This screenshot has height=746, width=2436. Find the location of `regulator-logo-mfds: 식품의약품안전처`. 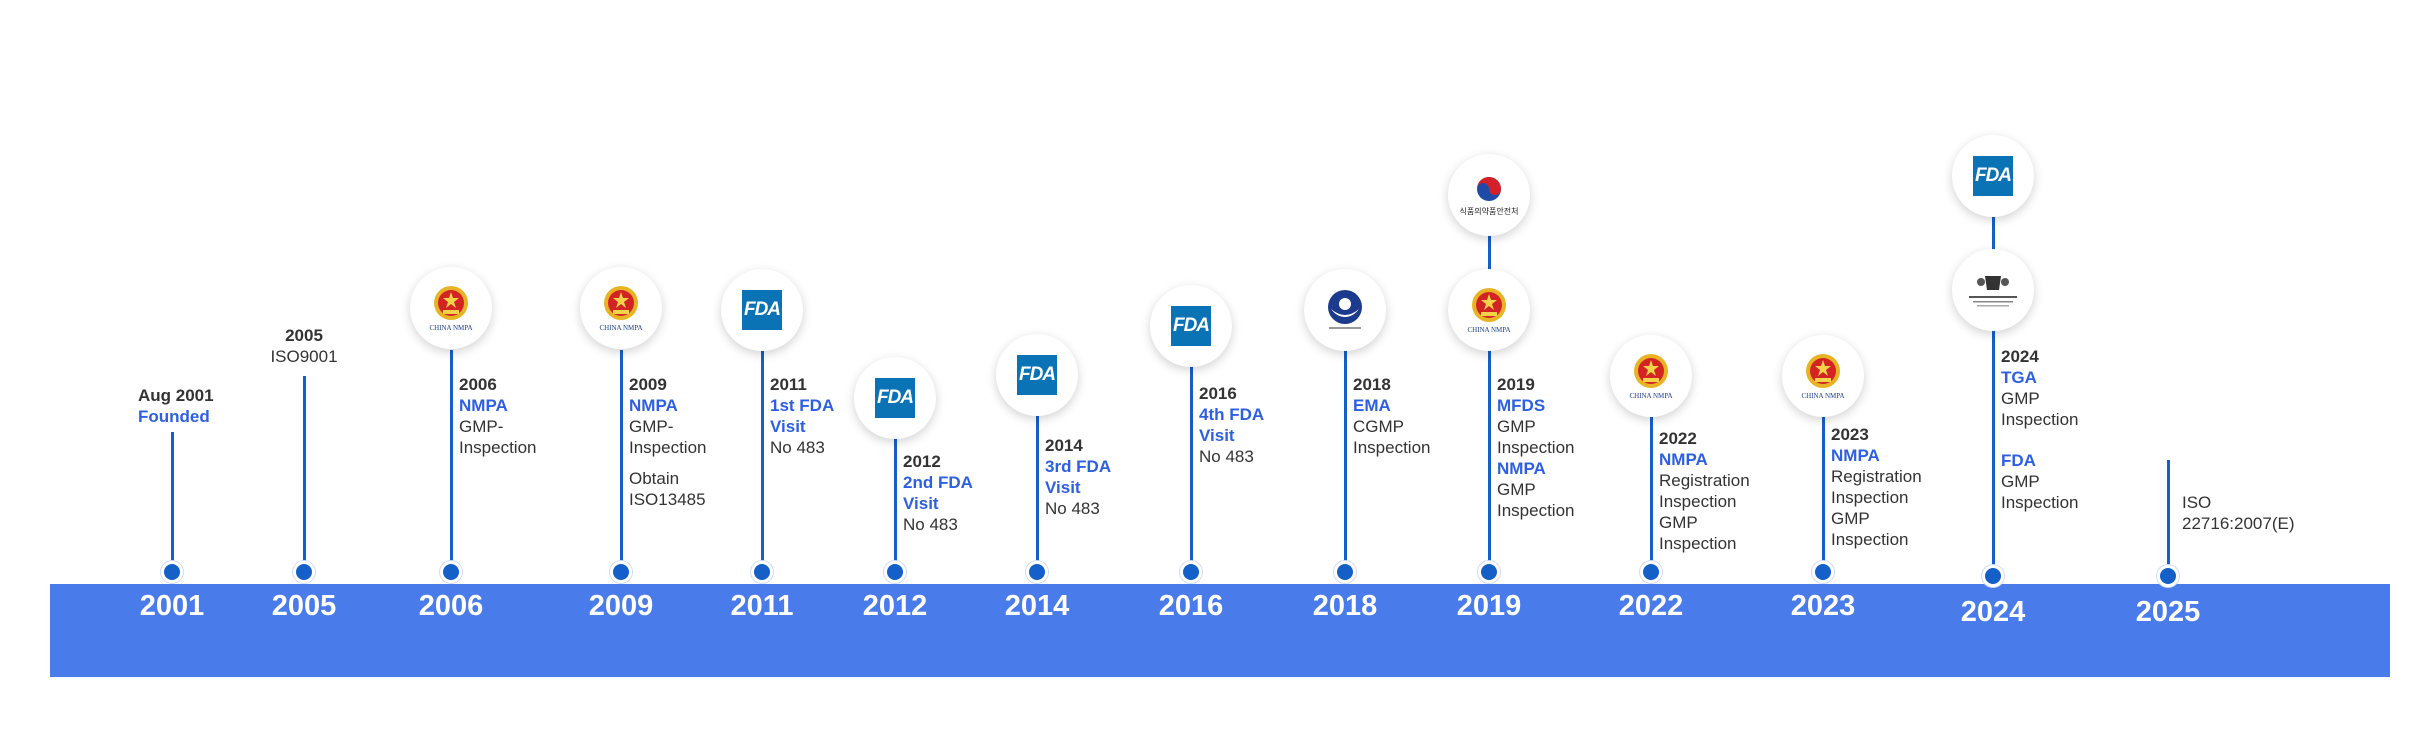

regulator-logo-mfds: 식품의약품안전처 is located at coordinates (1489, 195).